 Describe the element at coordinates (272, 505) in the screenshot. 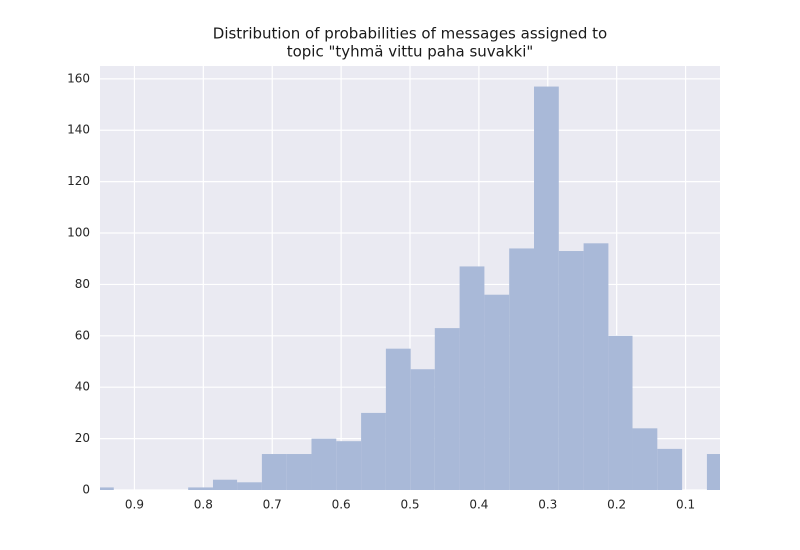

I see `x-tick-label: 0.7` at that location.